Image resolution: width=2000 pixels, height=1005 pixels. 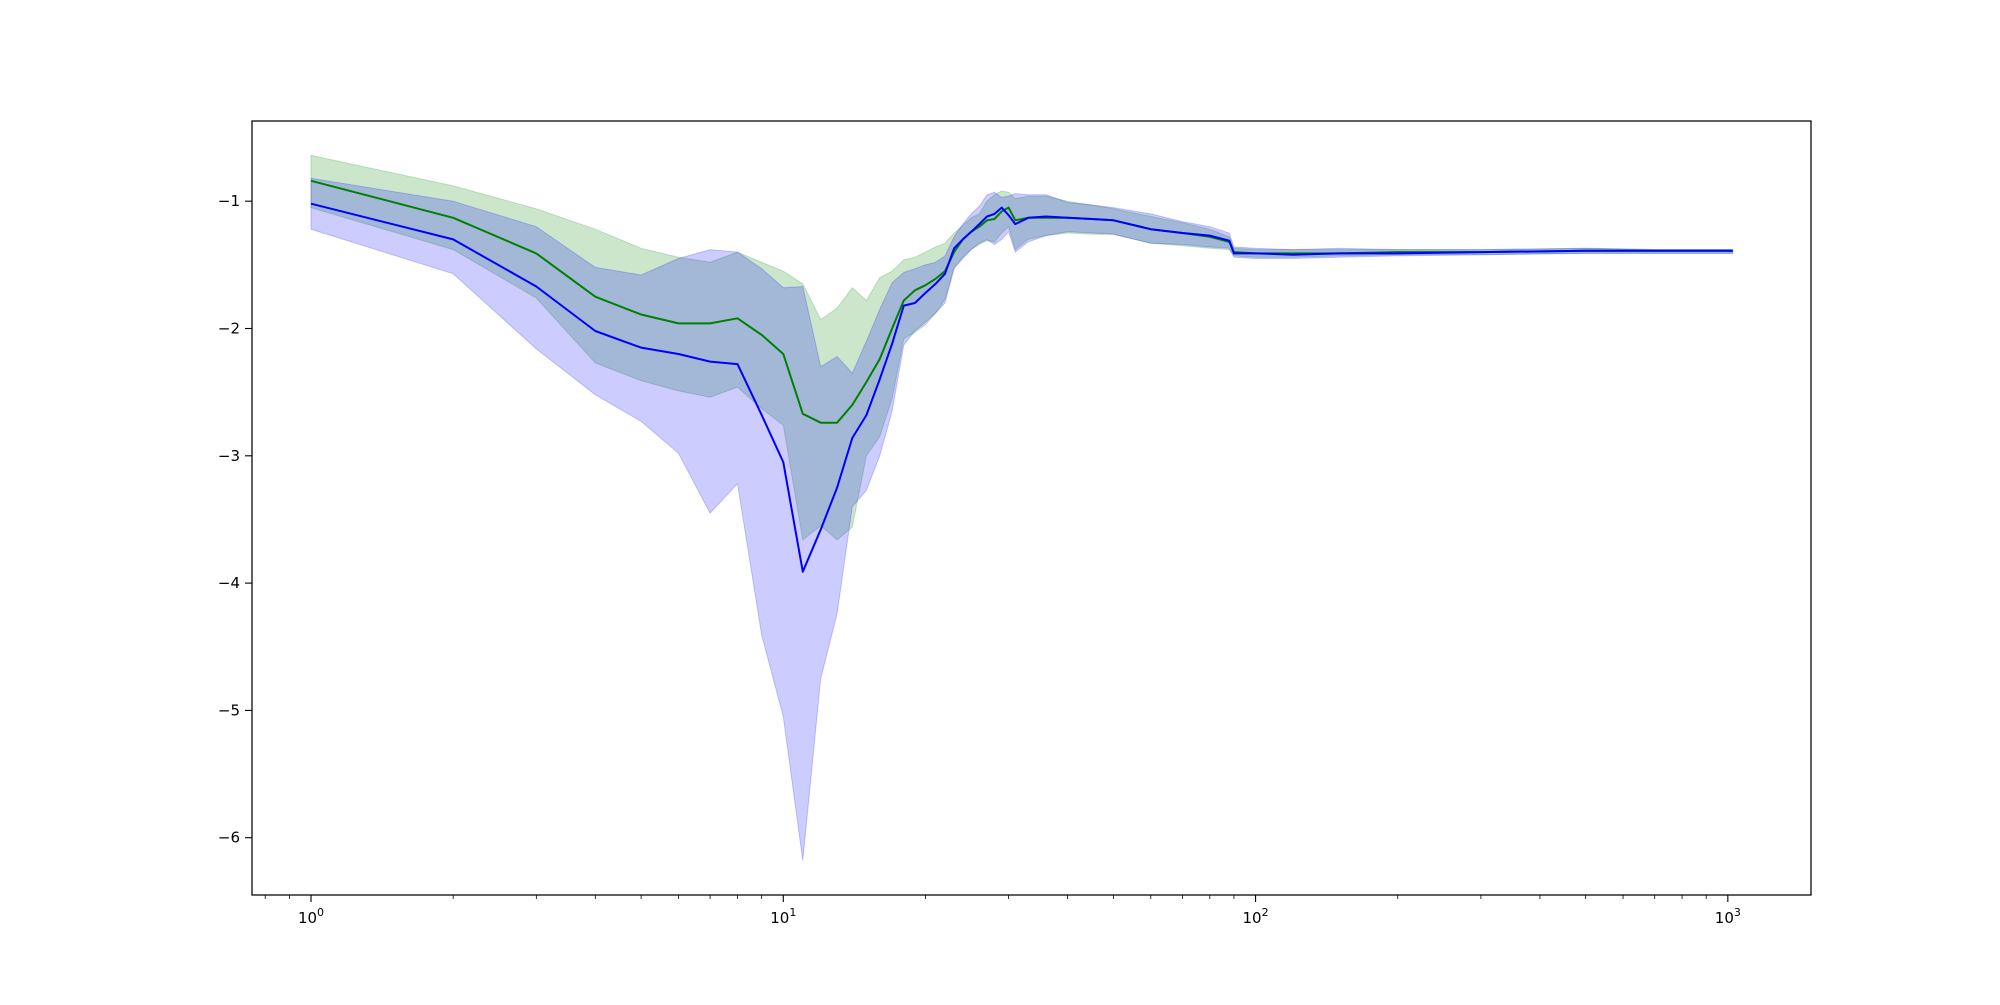 What do you see at coordinates (1737, 912) in the screenshot?
I see `x-tick-exponent: 3` at bounding box center [1737, 912].